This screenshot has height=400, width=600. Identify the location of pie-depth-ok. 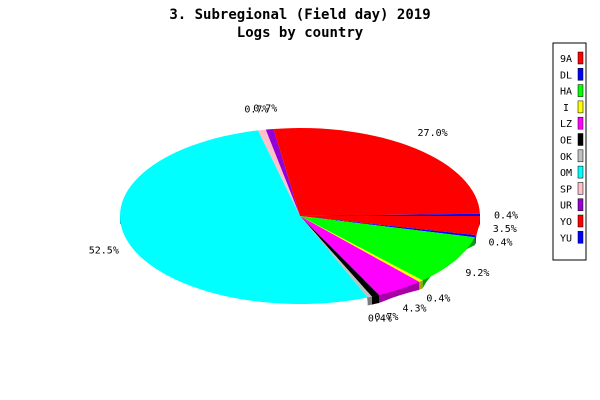
(369, 301).